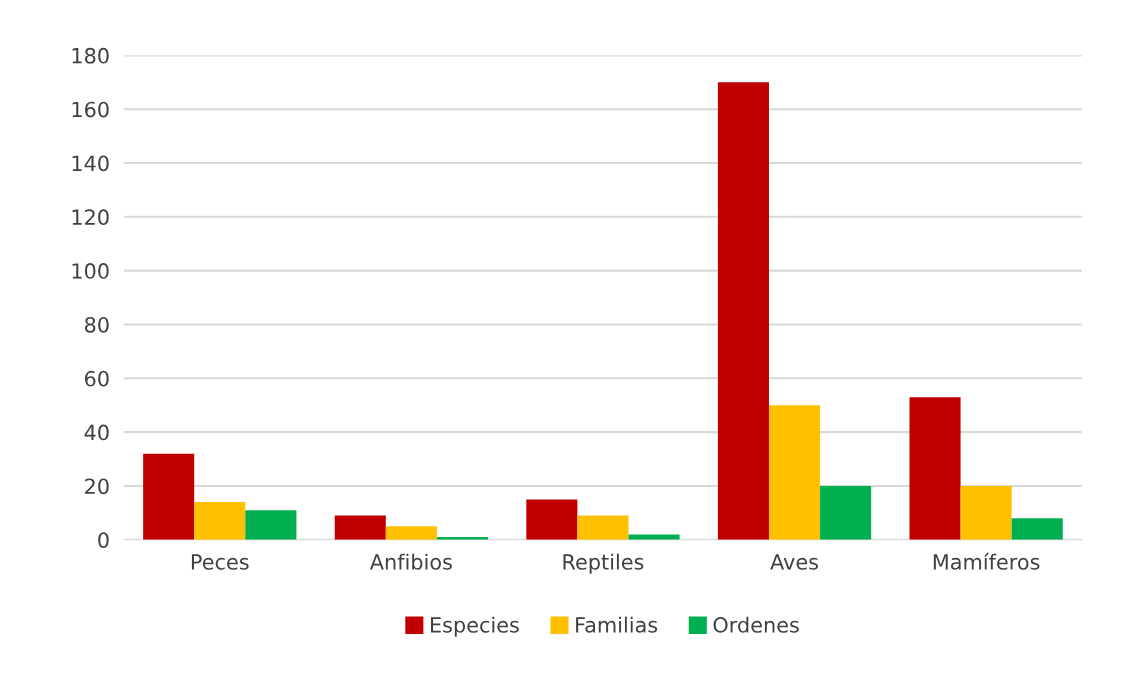 The image size is (1127, 692). I want to click on legend-label: Familias, so click(617, 624).